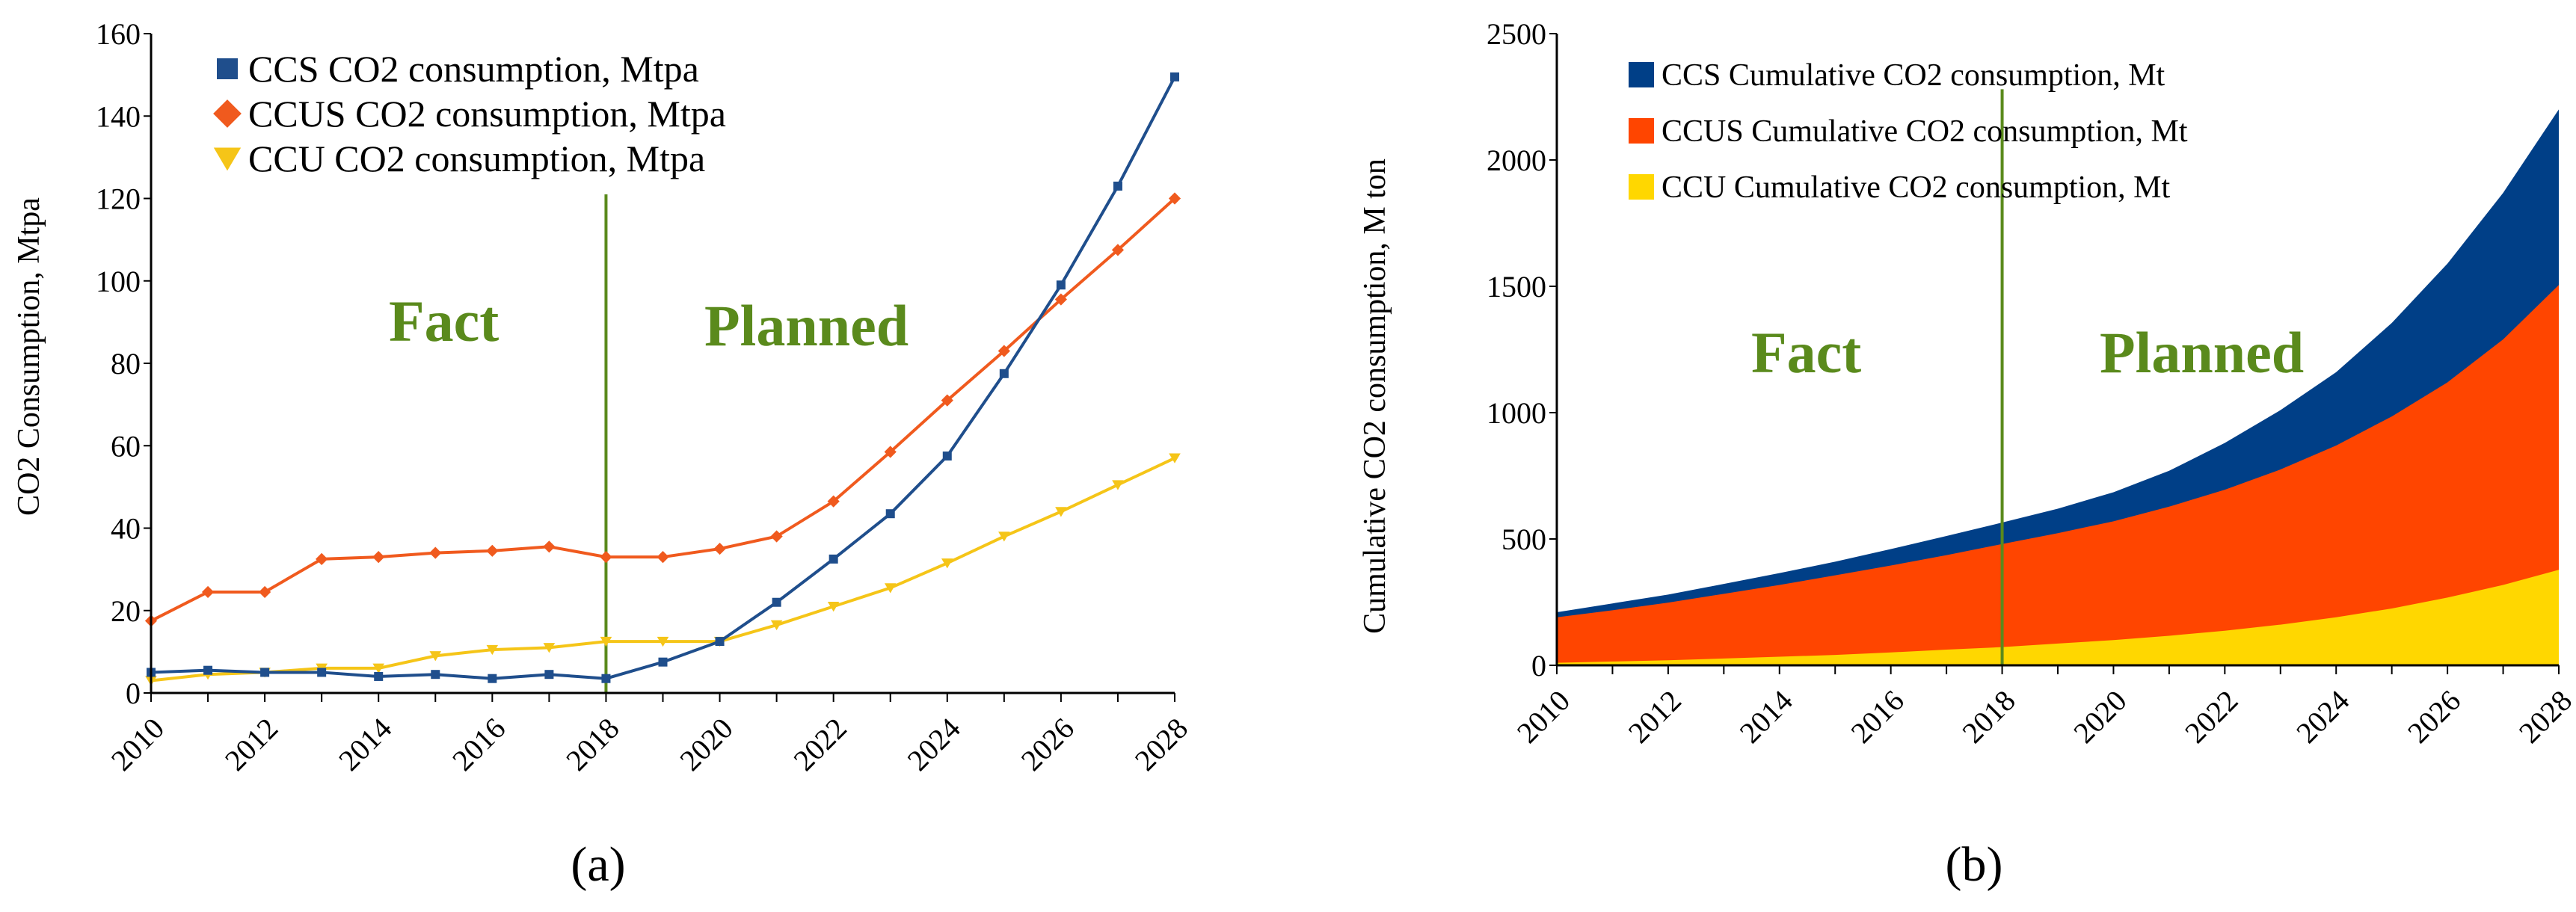 This screenshot has width=2576, height=912. What do you see at coordinates (118, 116) in the screenshot?
I see `panel-a-y-tick-label: 140` at bounding box center [118, 116].